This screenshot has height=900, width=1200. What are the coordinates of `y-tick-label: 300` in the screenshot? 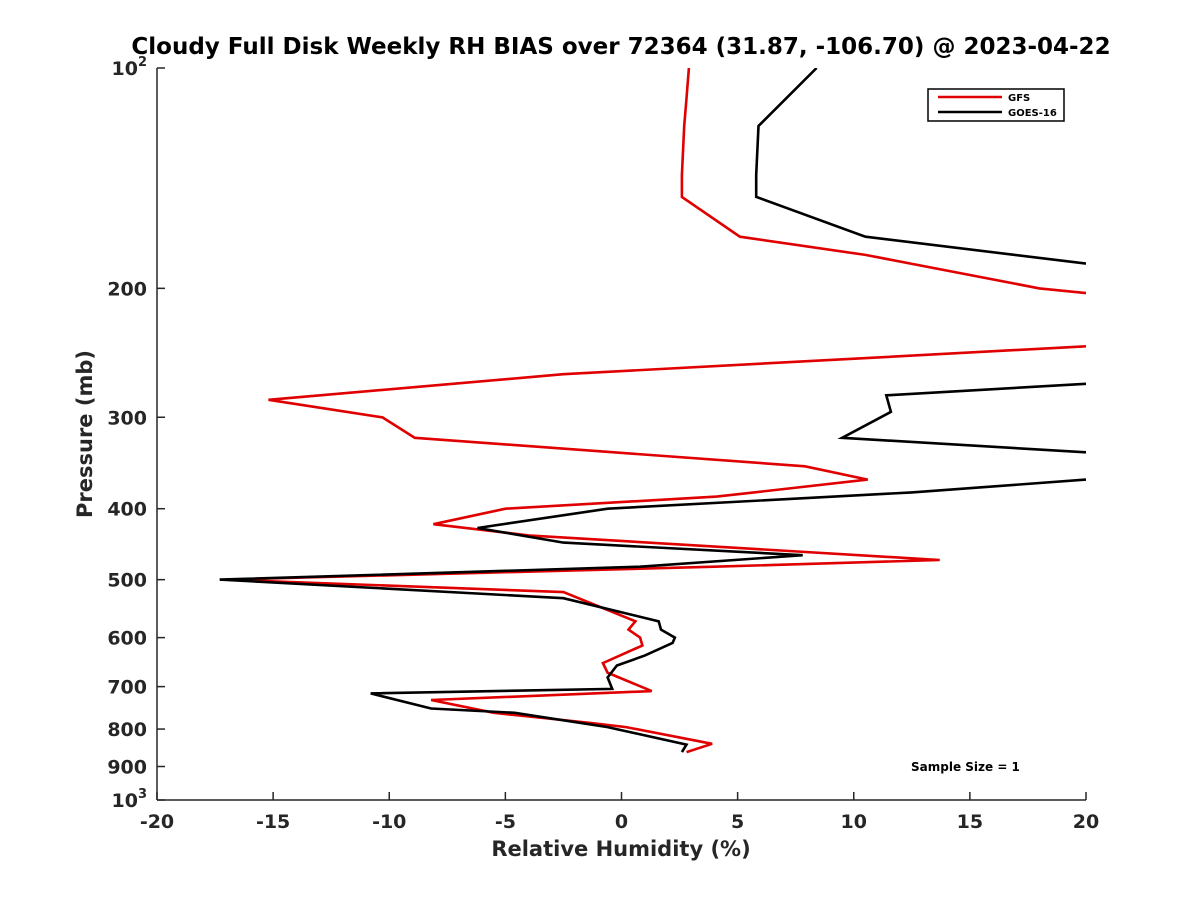 It's located at (127, 418).